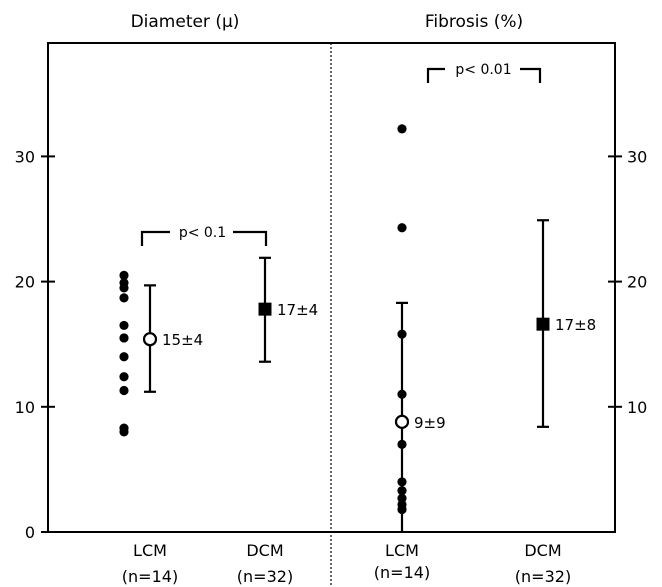 This screenshot has height=587, width=662. What do you see at coordinates (182, 340) in the screenshot?
I see `mean-label: 15±4` at bounding box center [182, 340].